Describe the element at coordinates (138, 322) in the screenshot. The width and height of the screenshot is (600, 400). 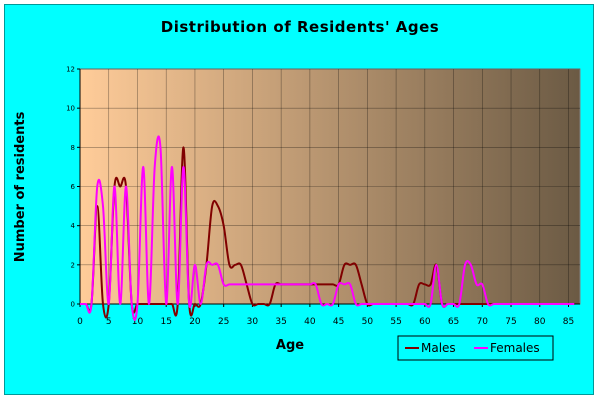
I see `x-tick-label: 10` at that location.